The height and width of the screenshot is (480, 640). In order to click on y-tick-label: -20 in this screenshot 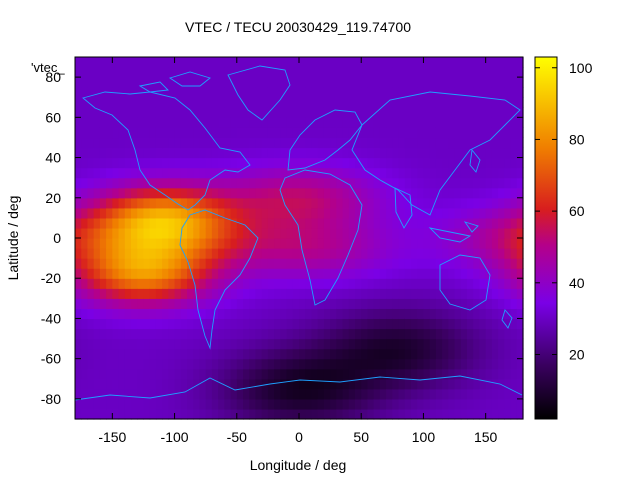, I will do `click(51, 278)`.